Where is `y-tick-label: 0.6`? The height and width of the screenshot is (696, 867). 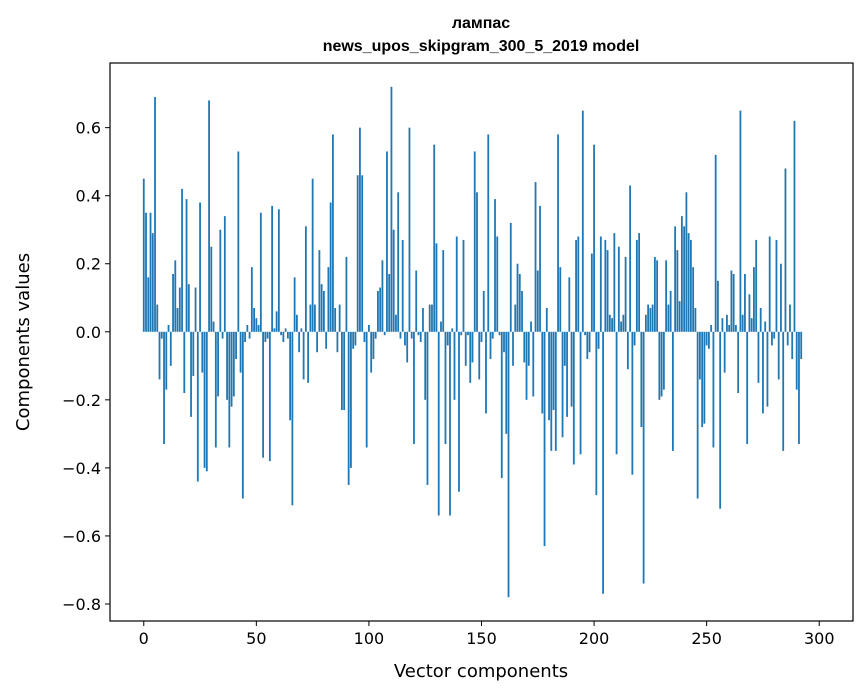 y-tick-label: 0.6 is located at coordinates (88, 128).